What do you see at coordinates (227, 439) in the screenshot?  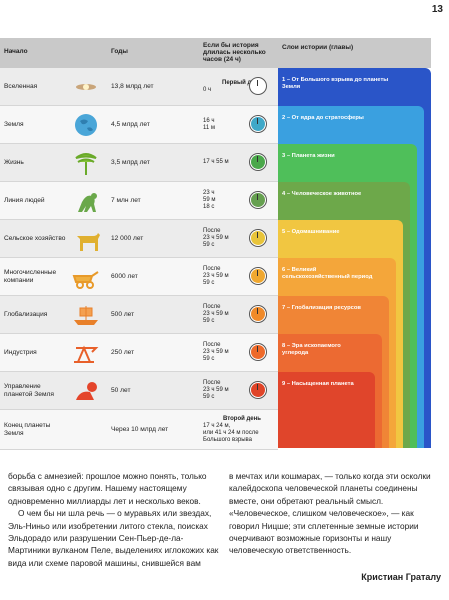 I see `time-line: Большого взрыва` at bounding box center [227, 439].